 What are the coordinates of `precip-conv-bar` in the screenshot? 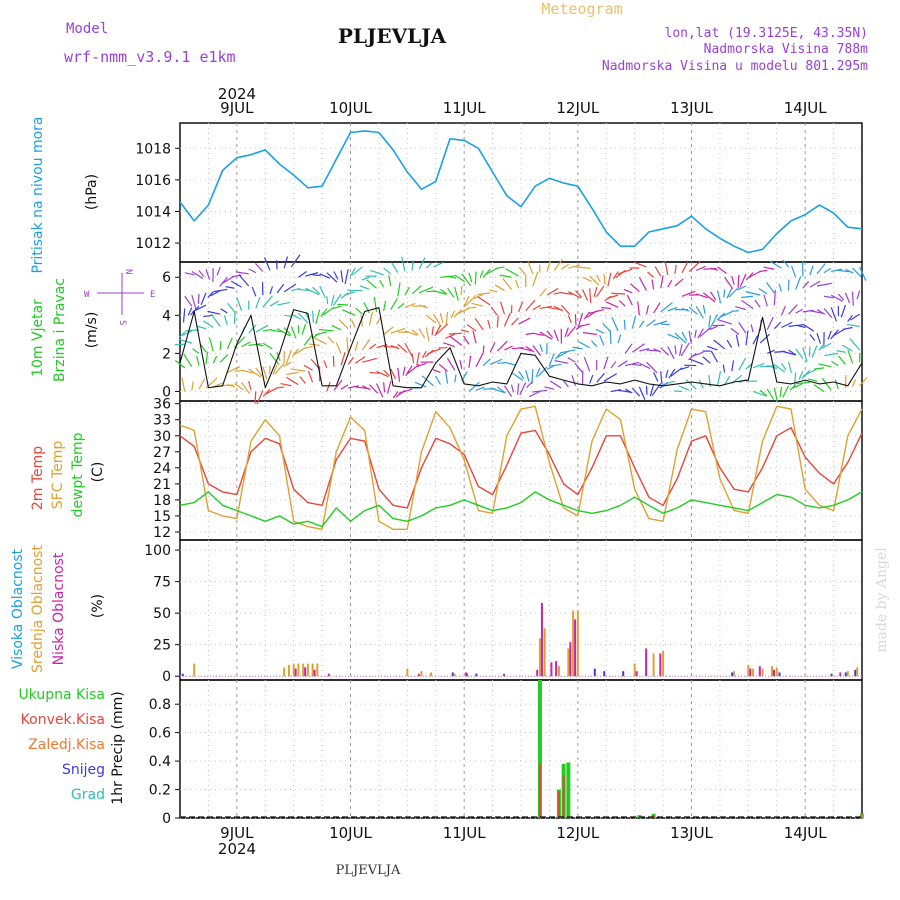 It's located at (558, 804).